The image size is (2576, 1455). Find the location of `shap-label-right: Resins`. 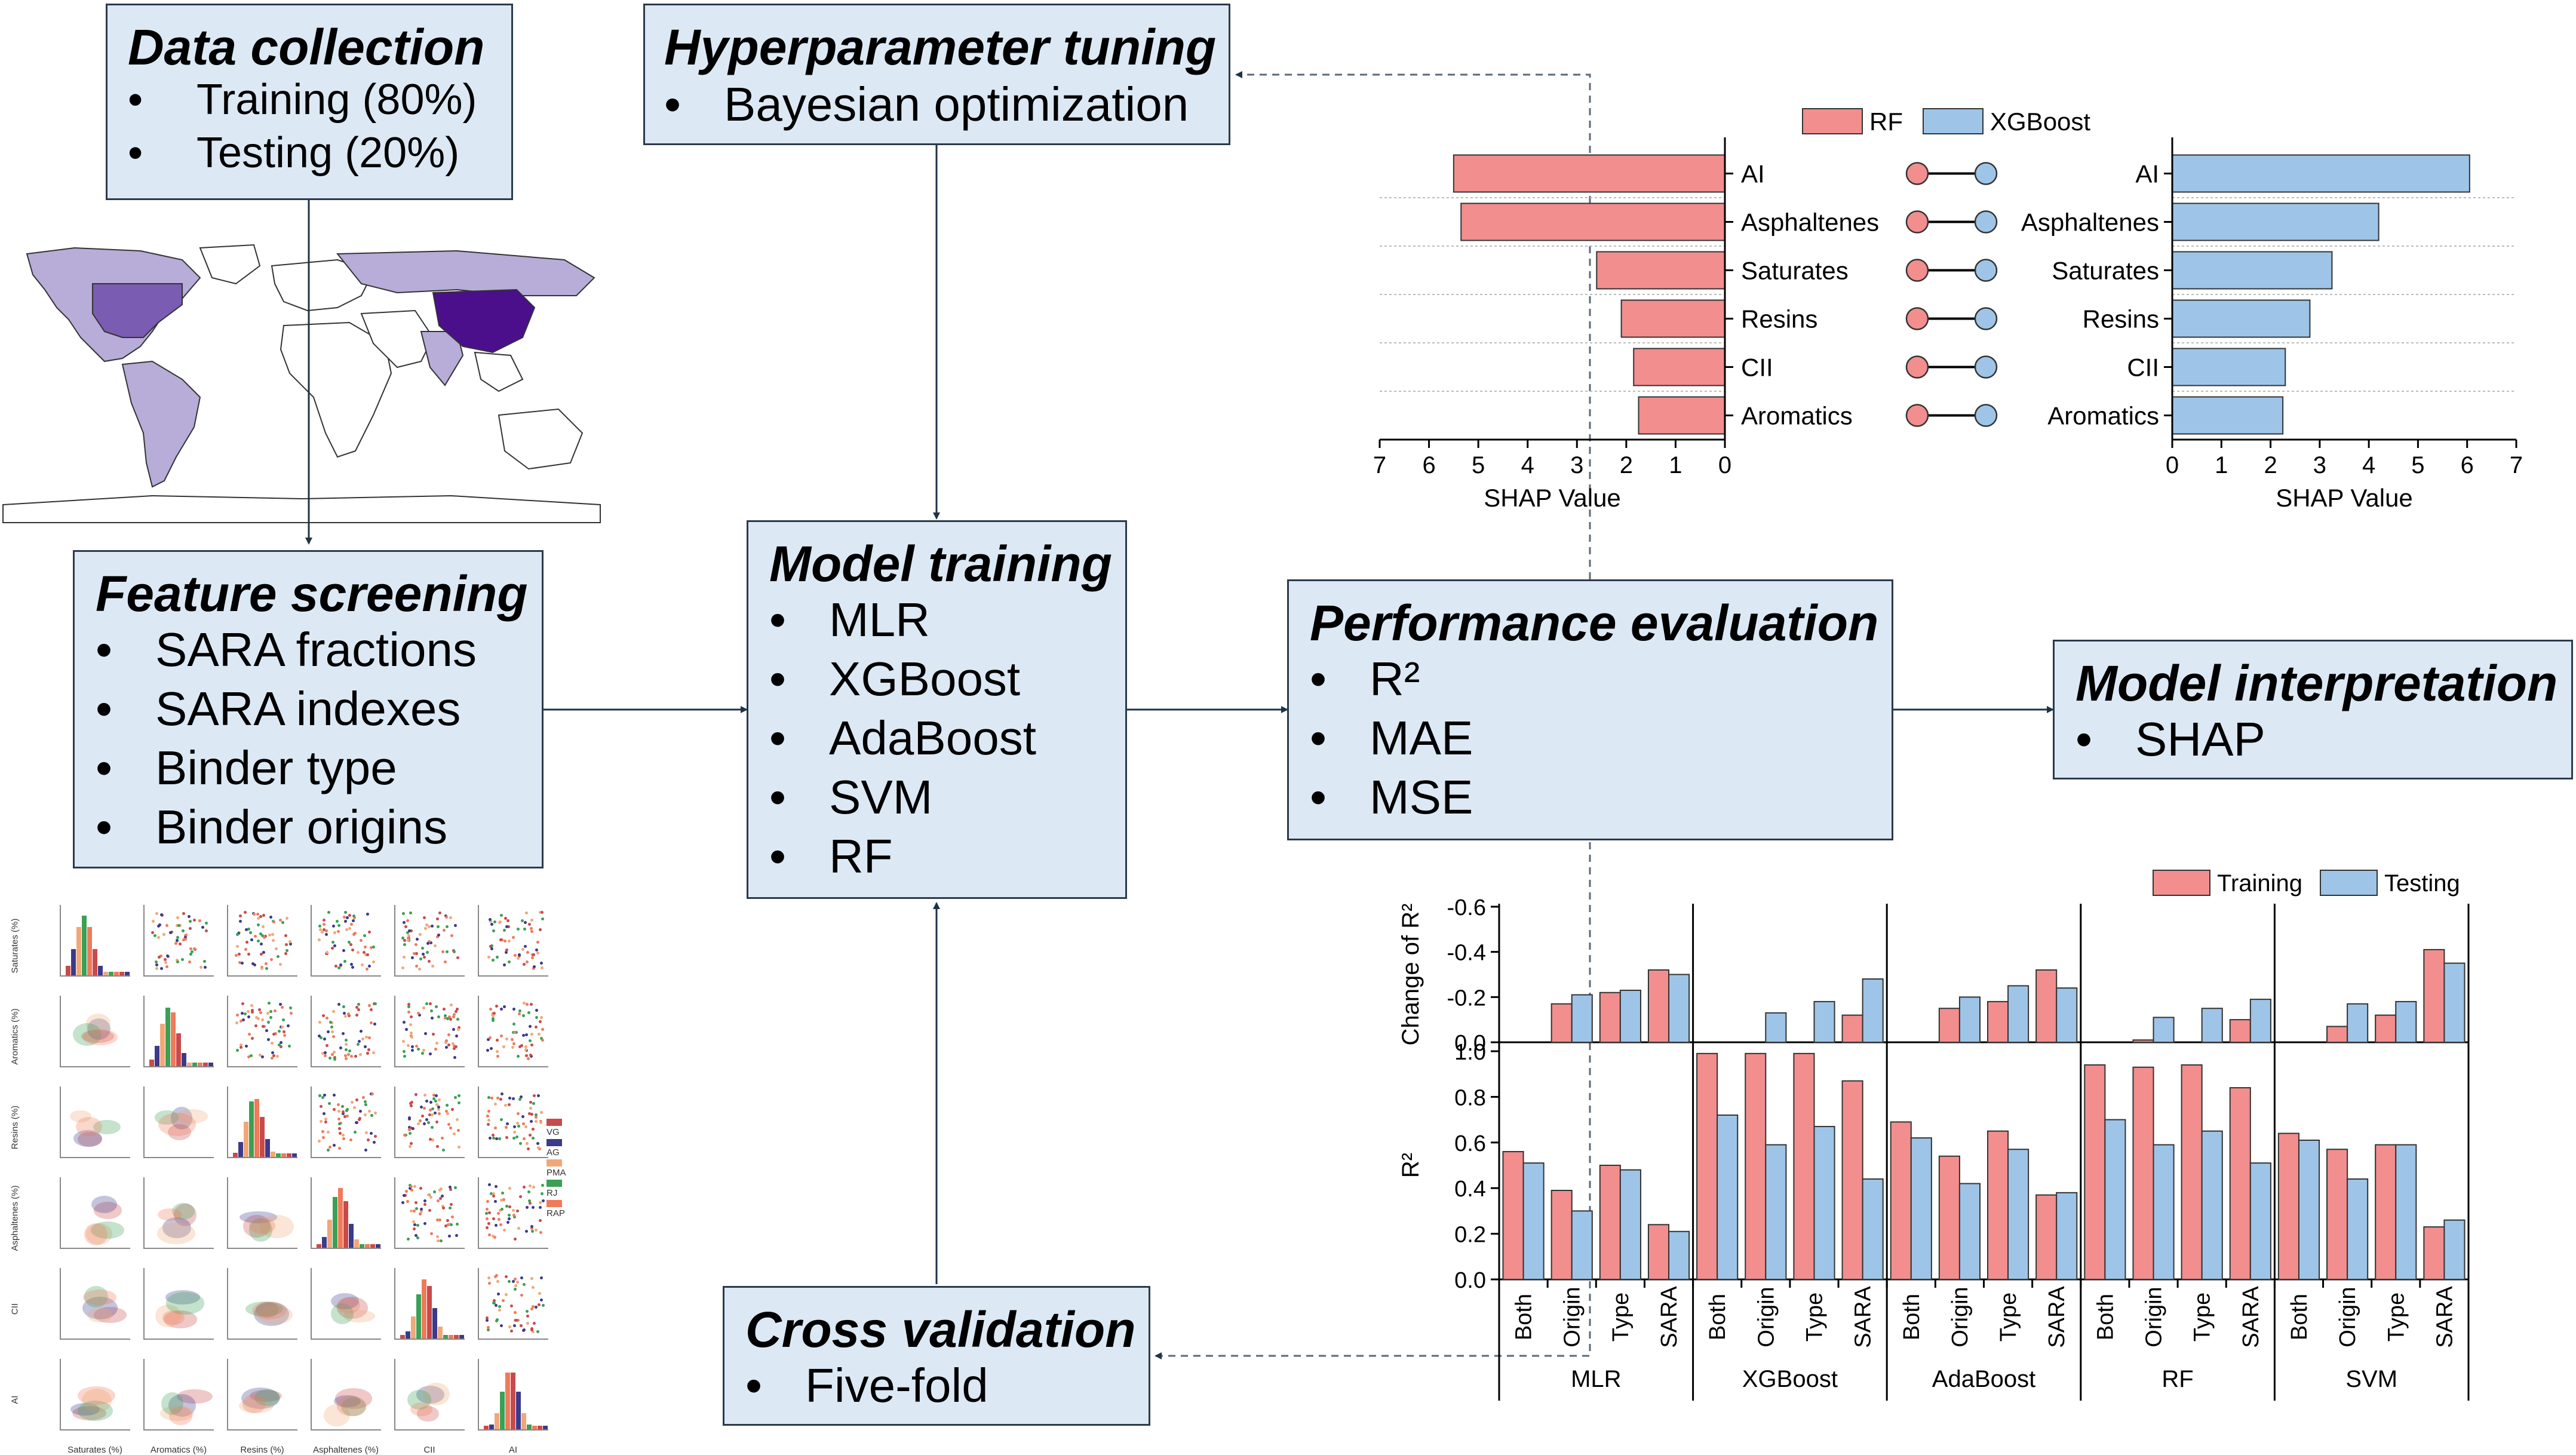

shap-label-right: Resins is located at coordinates (2121, 319).